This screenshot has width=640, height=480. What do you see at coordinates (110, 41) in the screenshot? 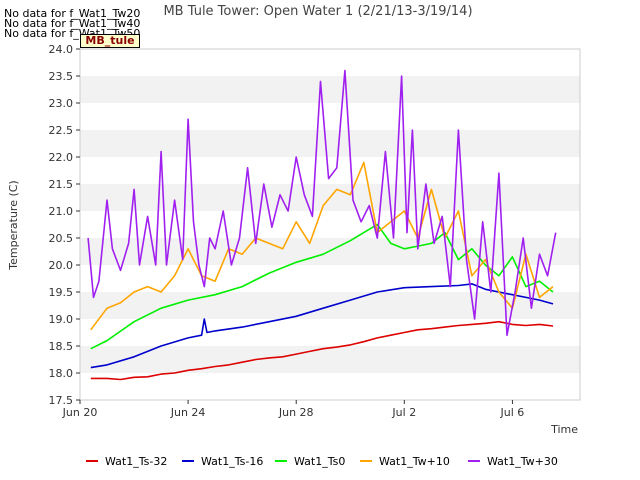
I see `site-badge: MB_tule` at bounding box center [110, 41].